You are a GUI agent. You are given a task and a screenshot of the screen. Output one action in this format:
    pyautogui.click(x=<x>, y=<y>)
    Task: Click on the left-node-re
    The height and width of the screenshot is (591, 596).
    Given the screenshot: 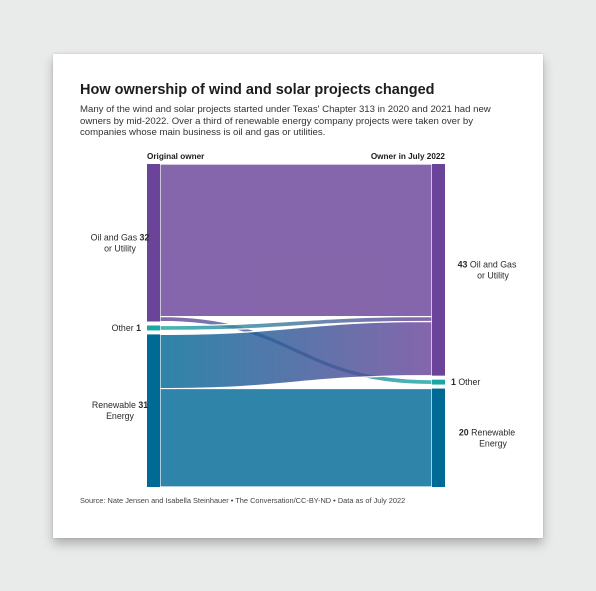 What is the action you would take?
    pyautogui.click(x=153, y=410)
    